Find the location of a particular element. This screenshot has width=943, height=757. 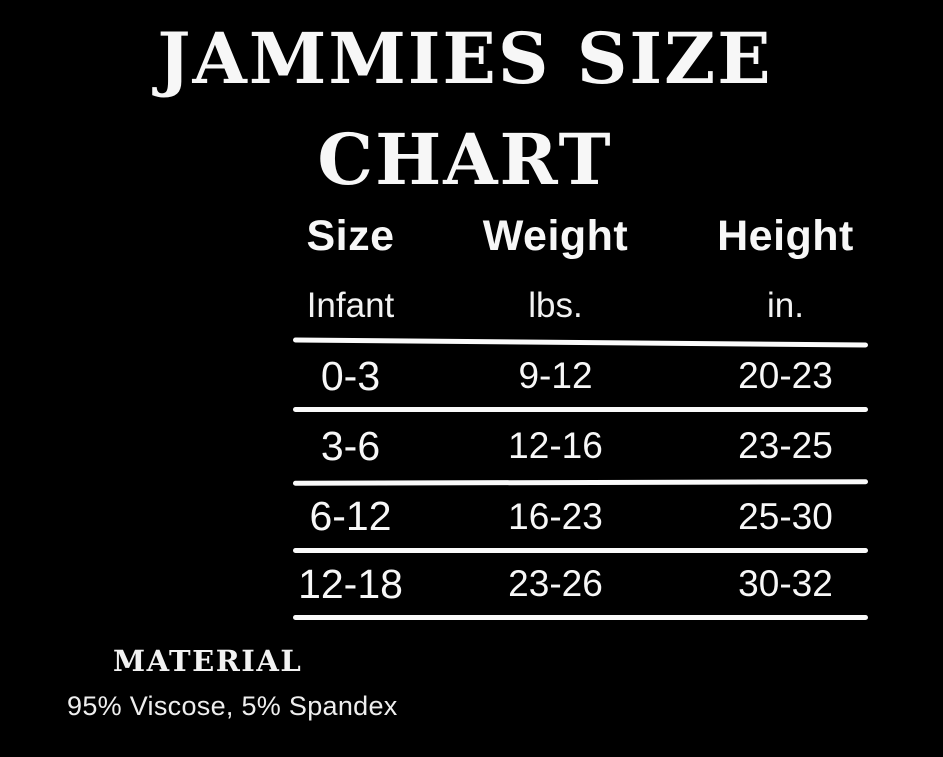

subheader-lbs: lbs. is located at coordinates (555, 305).